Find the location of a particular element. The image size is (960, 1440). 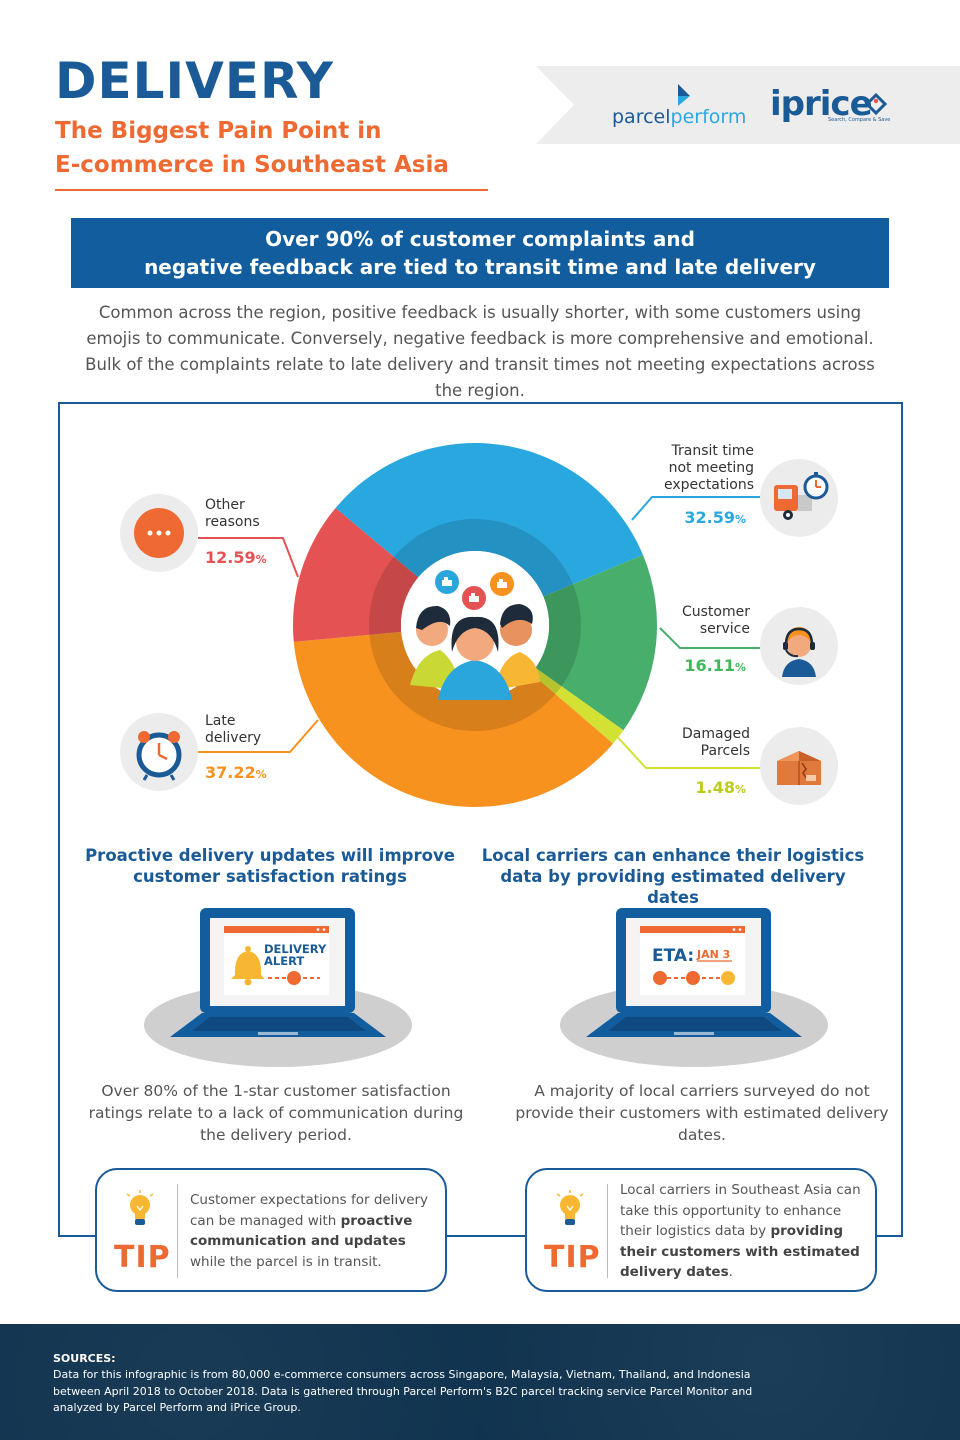

logo-band is located at coordinates (748, 105).